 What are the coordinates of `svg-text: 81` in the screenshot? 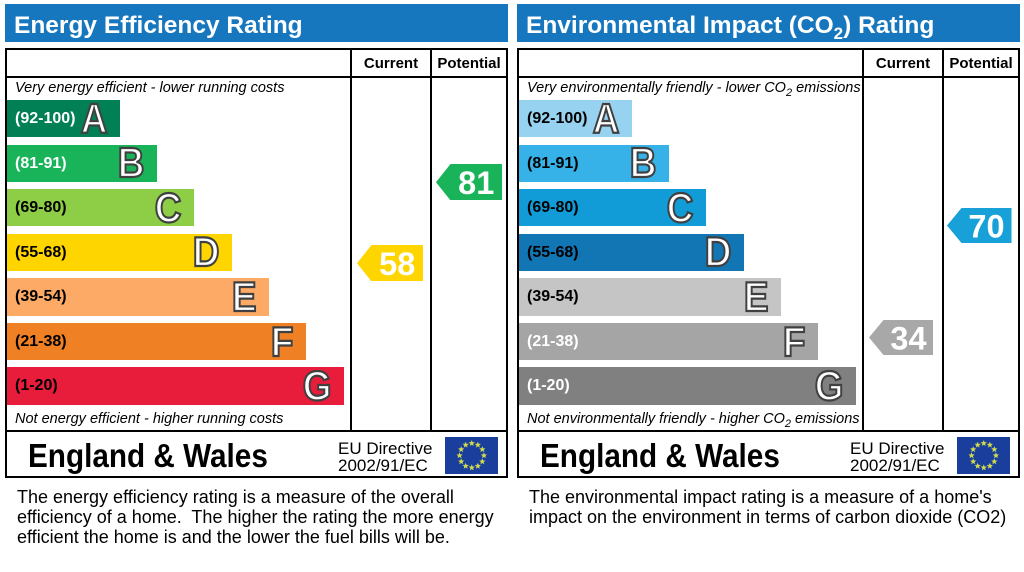 It's located at (476, 182).